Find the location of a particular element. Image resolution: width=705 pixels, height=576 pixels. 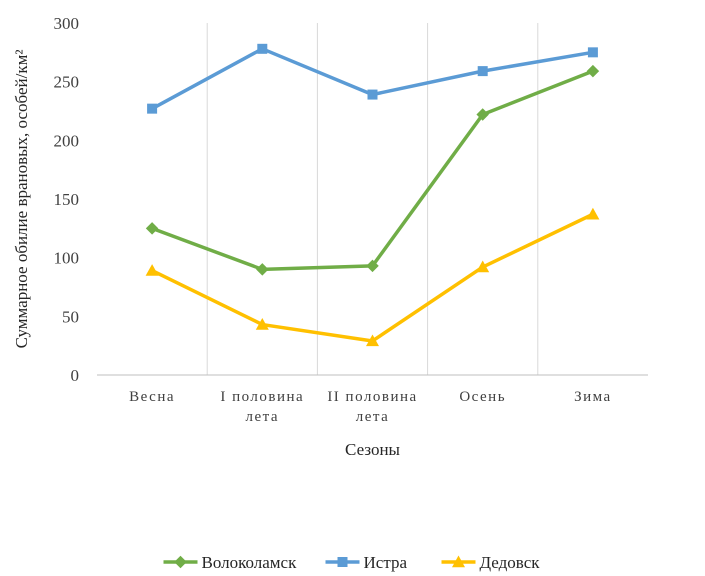

y-tick-label: 0 is located at coordinates (75, 375).